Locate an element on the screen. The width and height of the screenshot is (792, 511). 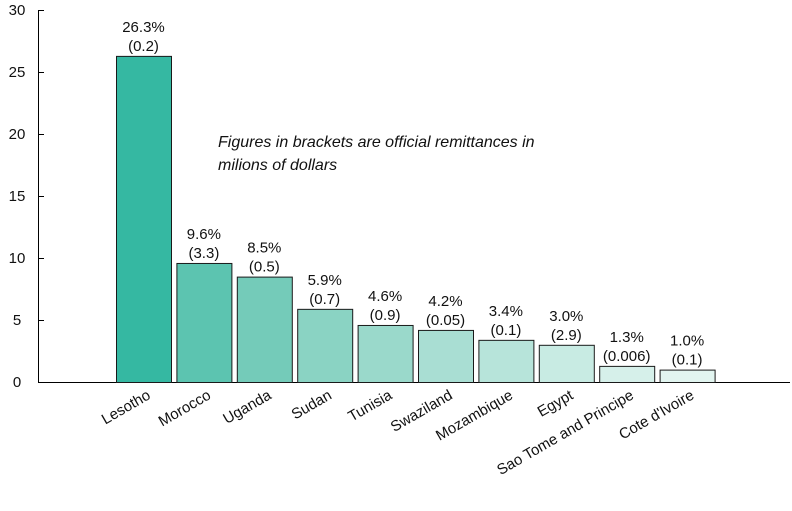
bracket-label: (0.7) is located at coordinates (324, 299).